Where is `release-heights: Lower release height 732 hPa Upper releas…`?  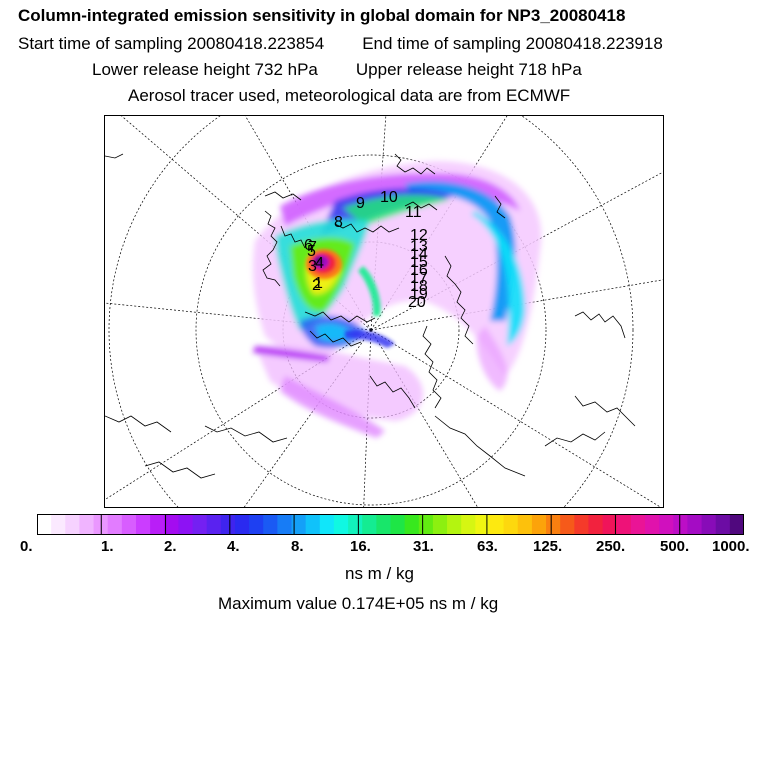 release-heights: Lower release height 732 hPa Upper releas… is located at coordinates (337, 70).